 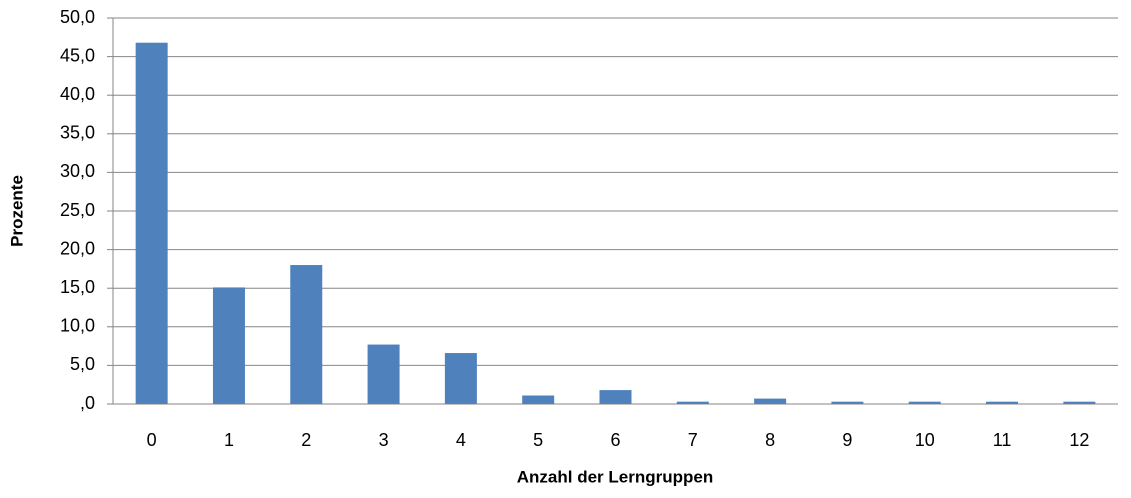 What do you see at coordinates (461, 440) in the screenshot?
I see `x-tick-label: 4` at bounding box center [461, 440].